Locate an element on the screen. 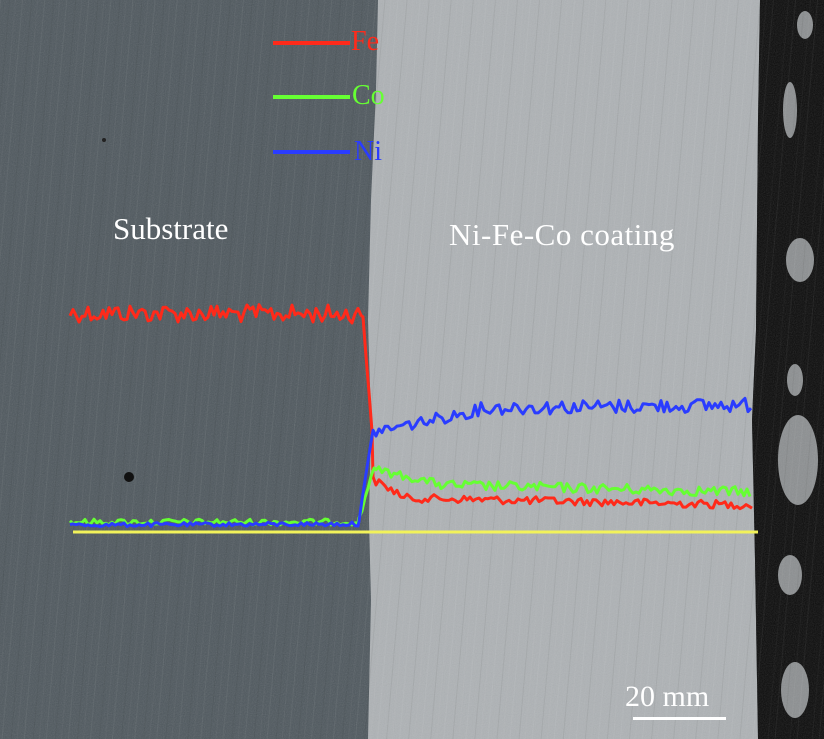  ni-linescan-trace is located at coordinates (411, 462).